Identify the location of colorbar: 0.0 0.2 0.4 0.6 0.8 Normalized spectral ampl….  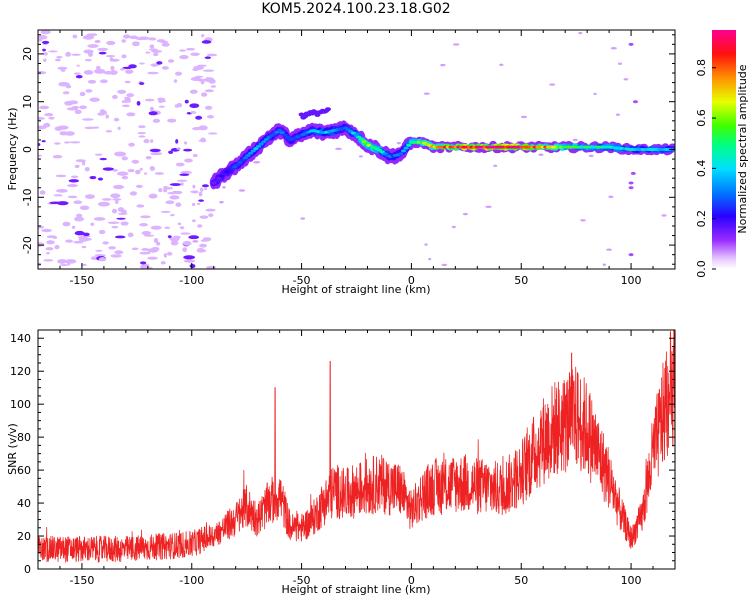
(722, 154).